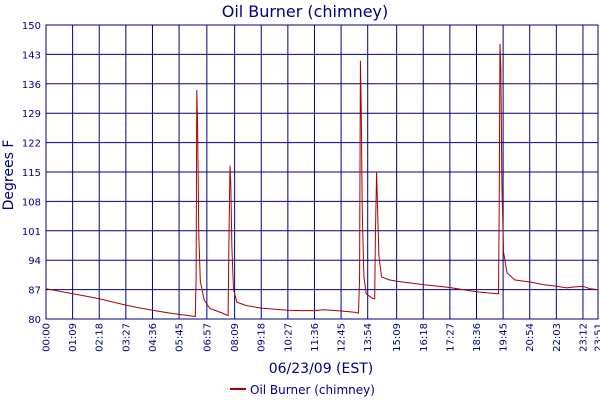 The image size is (600, 400). I want to click on y-tick-label: 143, so click(31, 55).